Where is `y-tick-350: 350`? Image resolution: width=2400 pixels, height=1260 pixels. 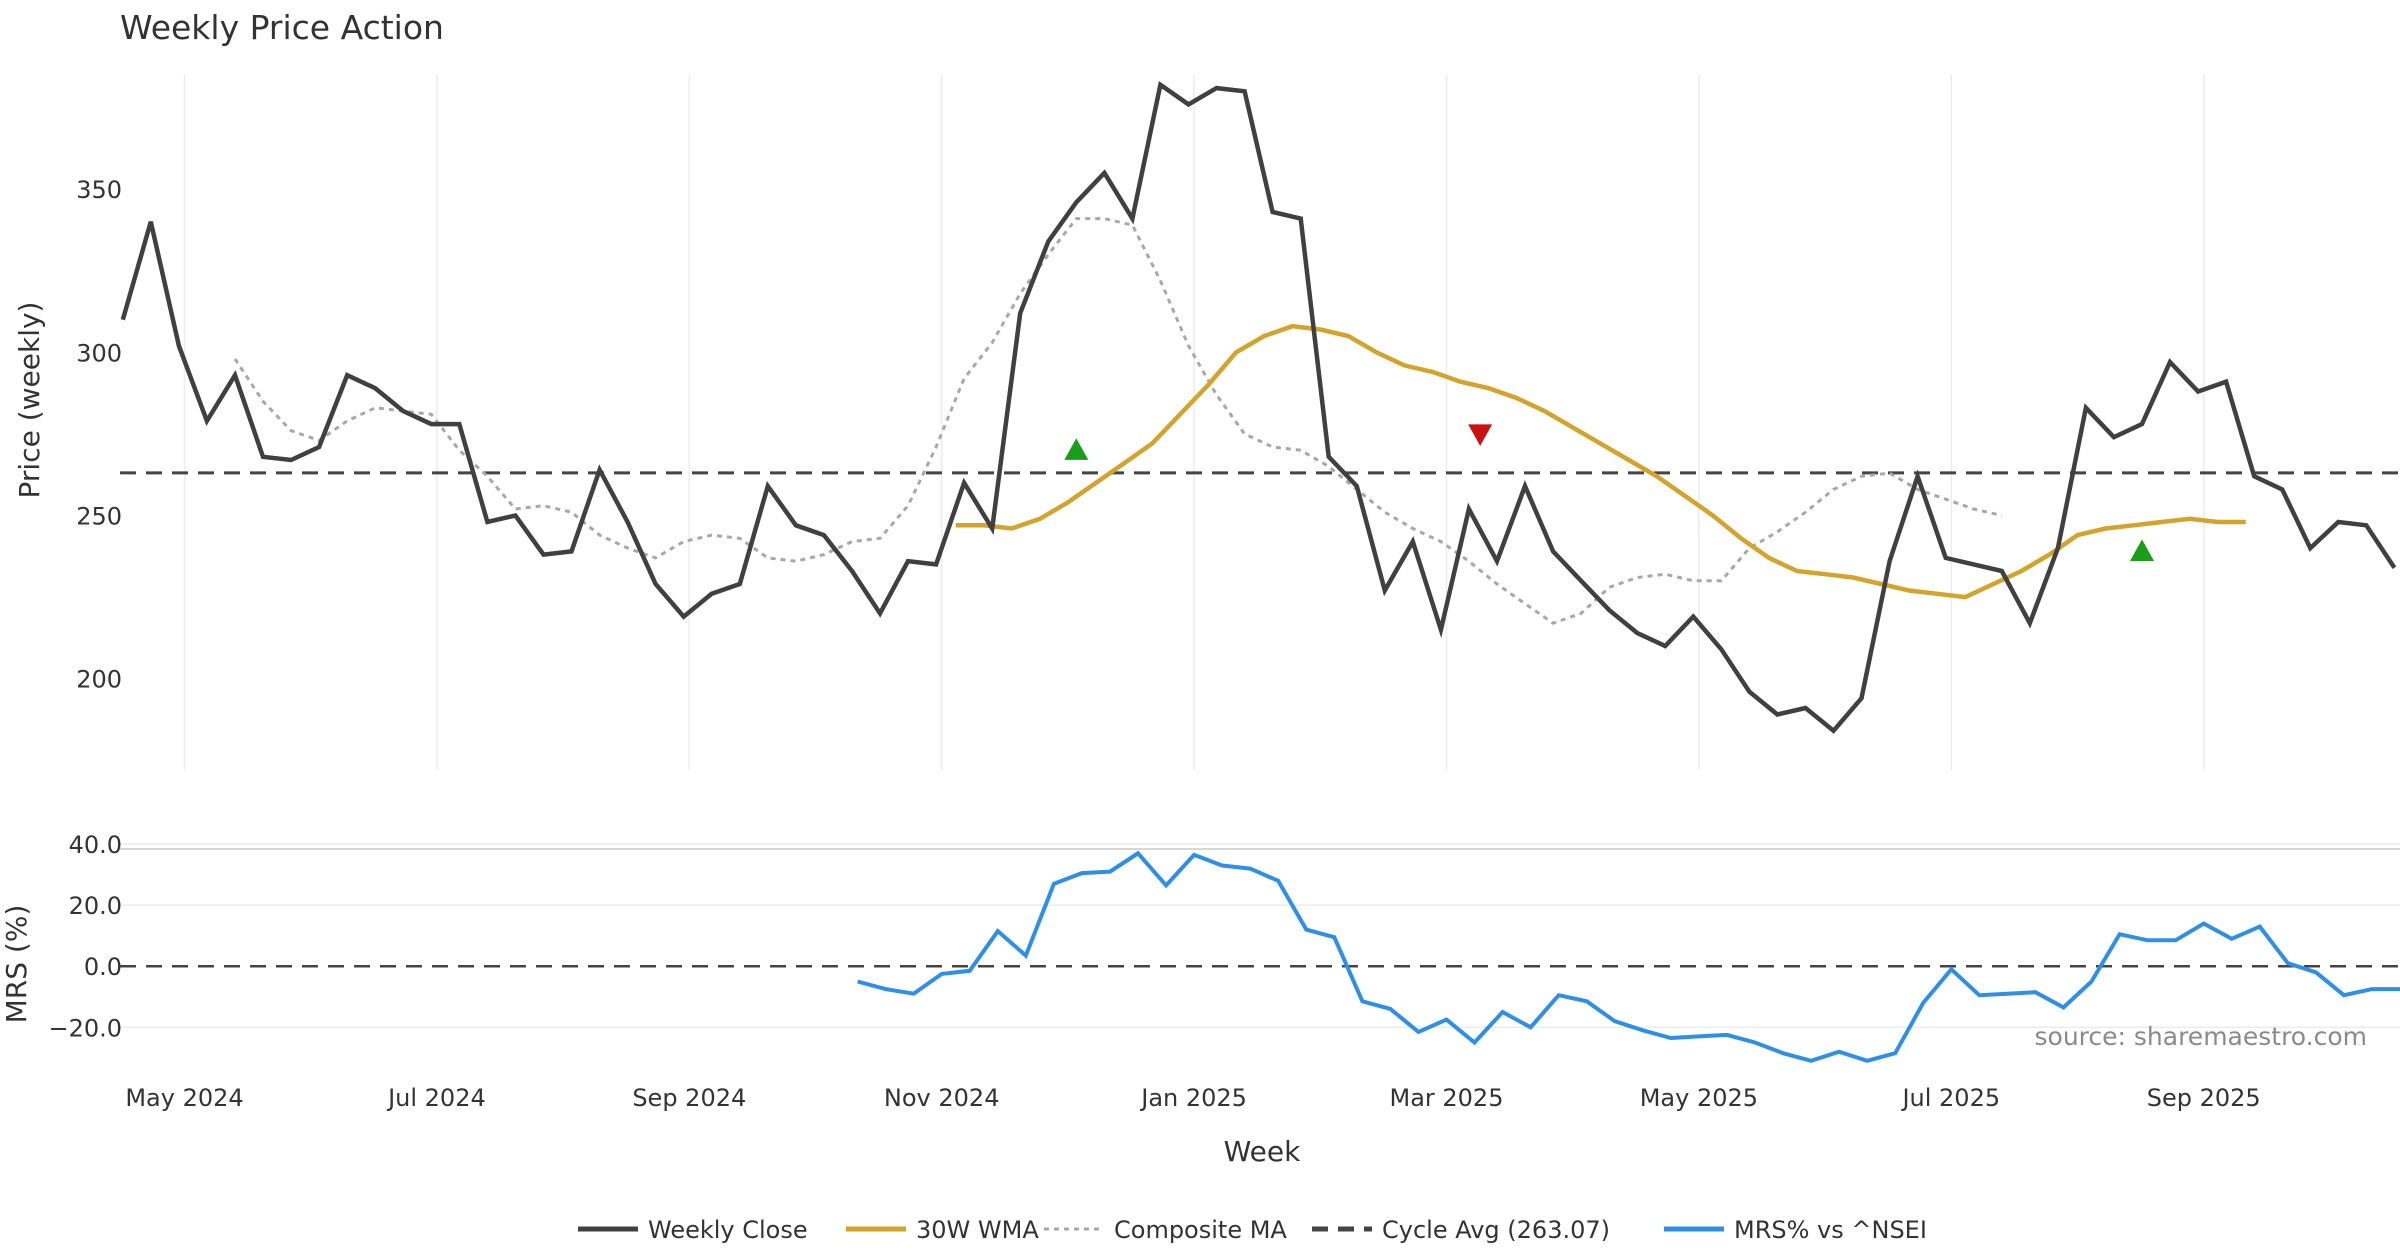 y-tick-350: 350 is located at coordinates (99, 190).